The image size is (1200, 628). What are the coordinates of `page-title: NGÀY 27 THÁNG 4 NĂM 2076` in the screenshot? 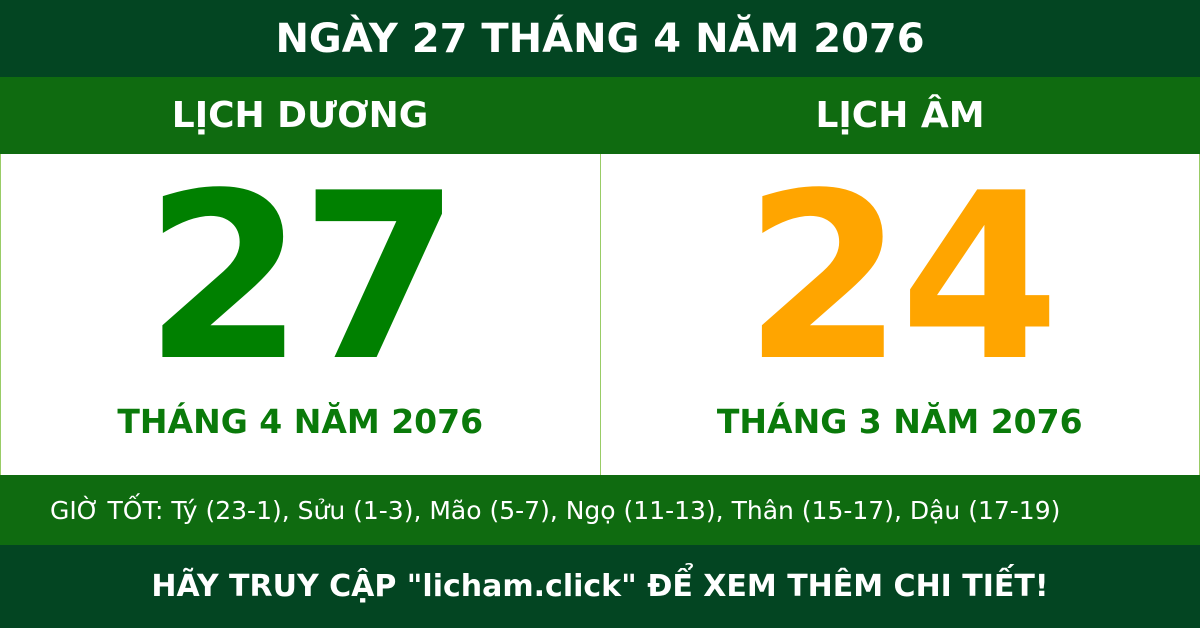 It's located at (600, 38).